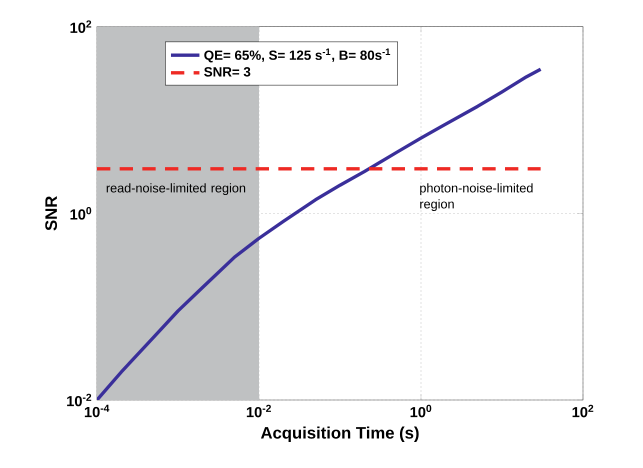  What do you see at coordinates (79, 400) in the screenshot?
I see `y-tick-label: 10$^{-2}$` at bounding box center [79, 400].